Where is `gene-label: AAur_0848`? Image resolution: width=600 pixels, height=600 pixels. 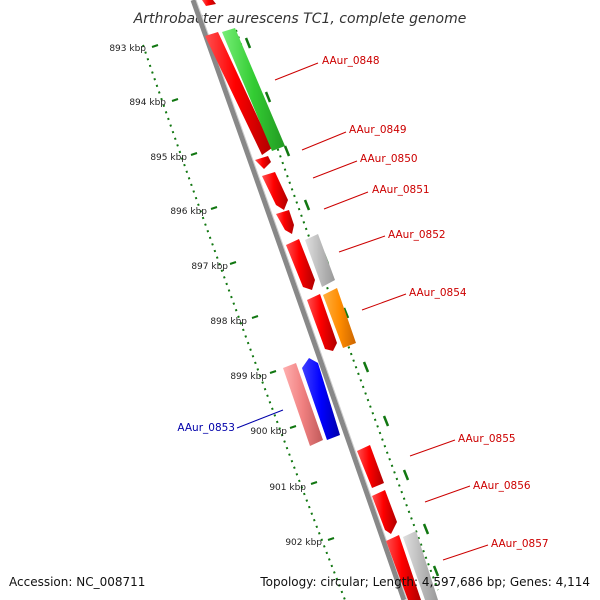
gene-label: AAur_0848 is located at coordinates (351, 61).